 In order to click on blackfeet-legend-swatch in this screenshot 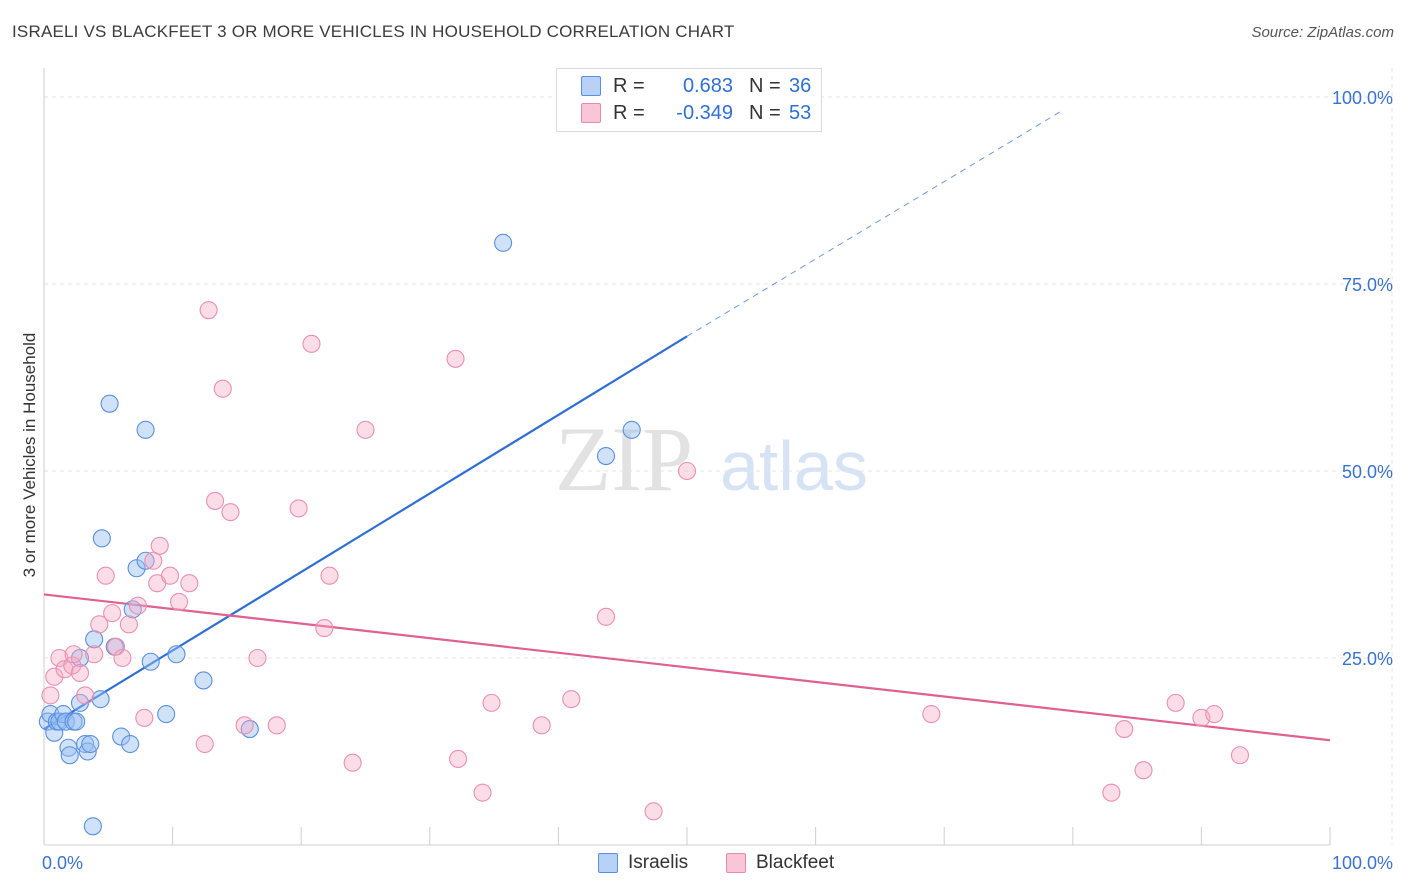, I will do `click(736, 863)`.